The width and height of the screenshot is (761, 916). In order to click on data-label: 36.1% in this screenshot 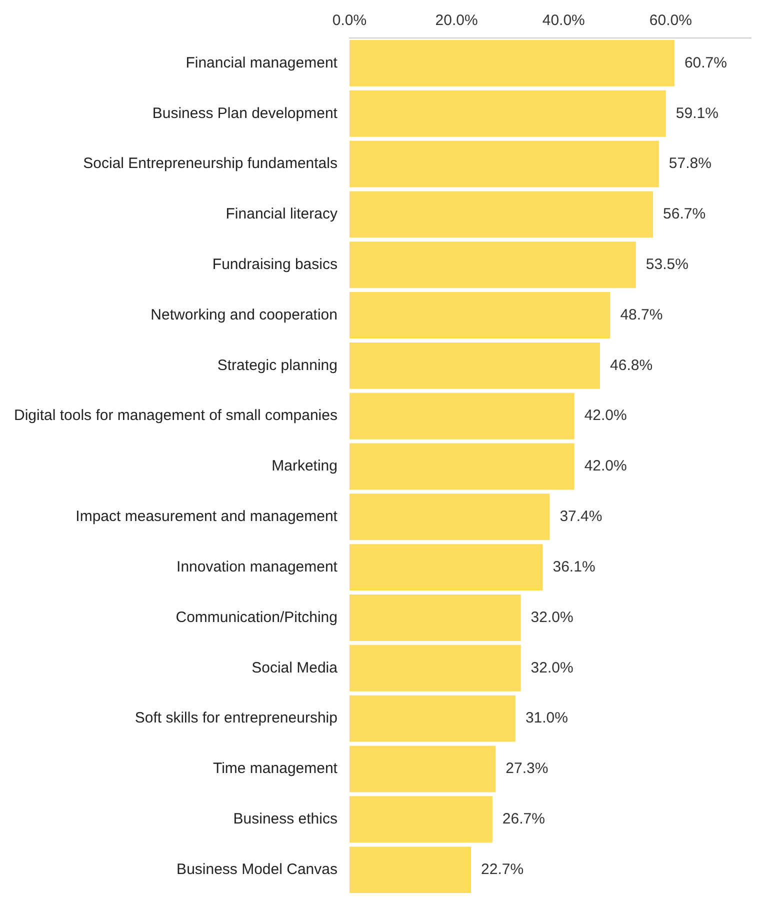, I will do `click(574, 567)`.